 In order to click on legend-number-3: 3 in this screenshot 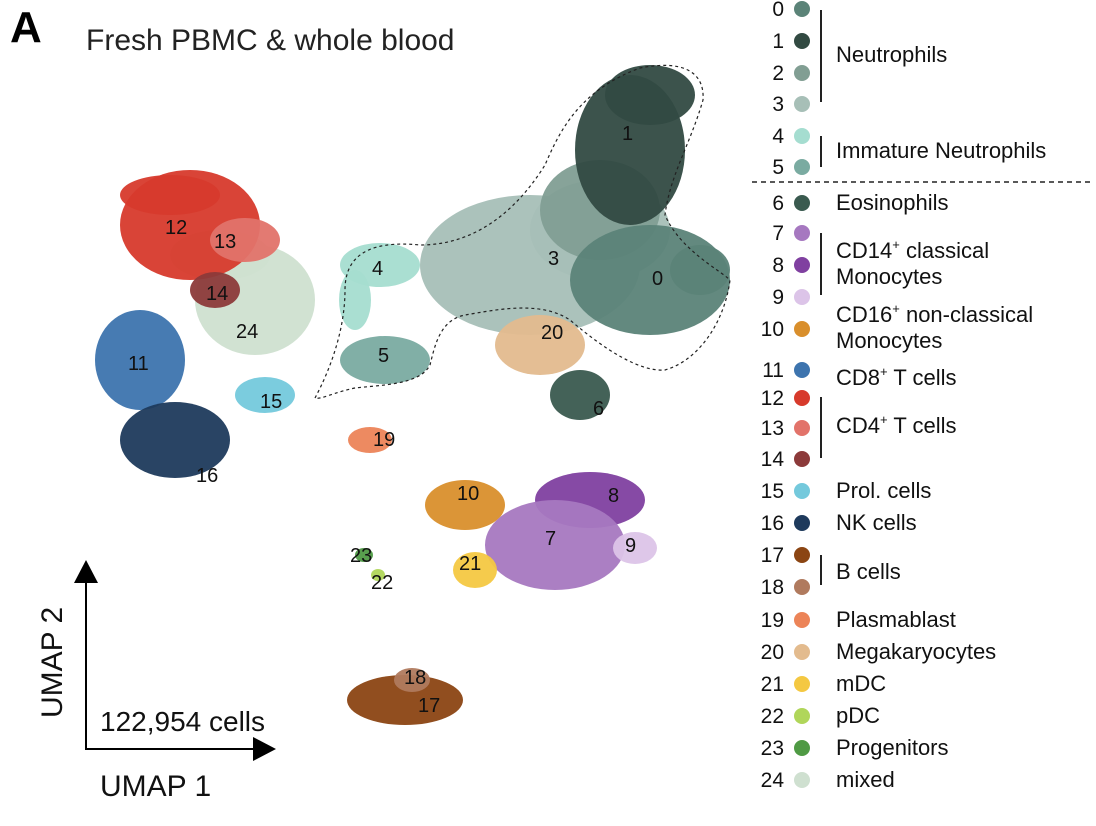, I will do `click(778, 104)`.